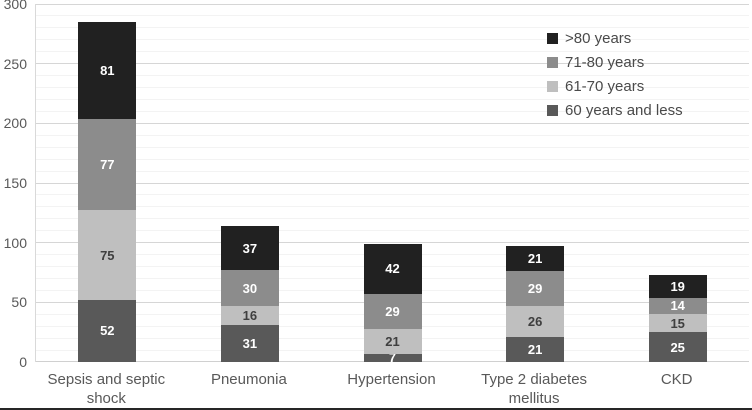 Image resolution: width=752 pixels, height=410 pixels. I want to click on bar-segment: 7, so click(392, 358).